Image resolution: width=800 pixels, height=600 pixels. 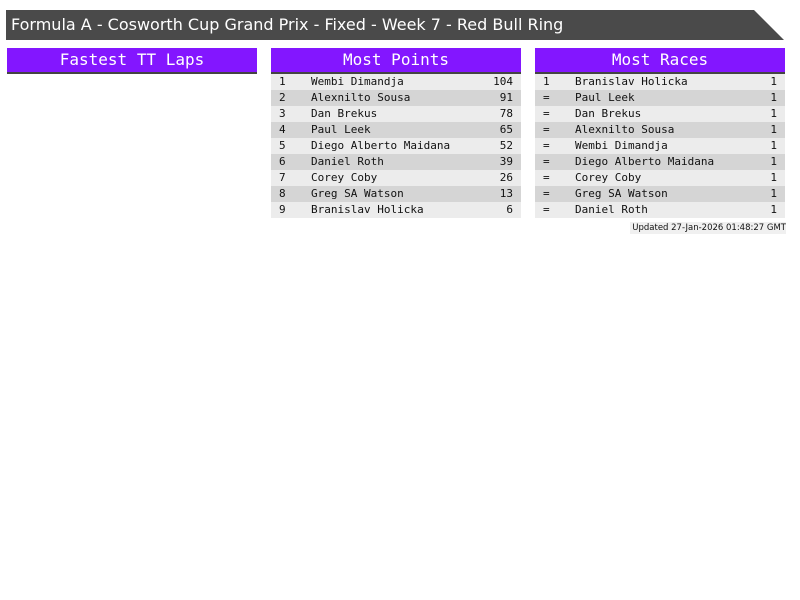 I want to click on table-row: = Diego Alberto Maidana 1, so click(x=660, y=162).